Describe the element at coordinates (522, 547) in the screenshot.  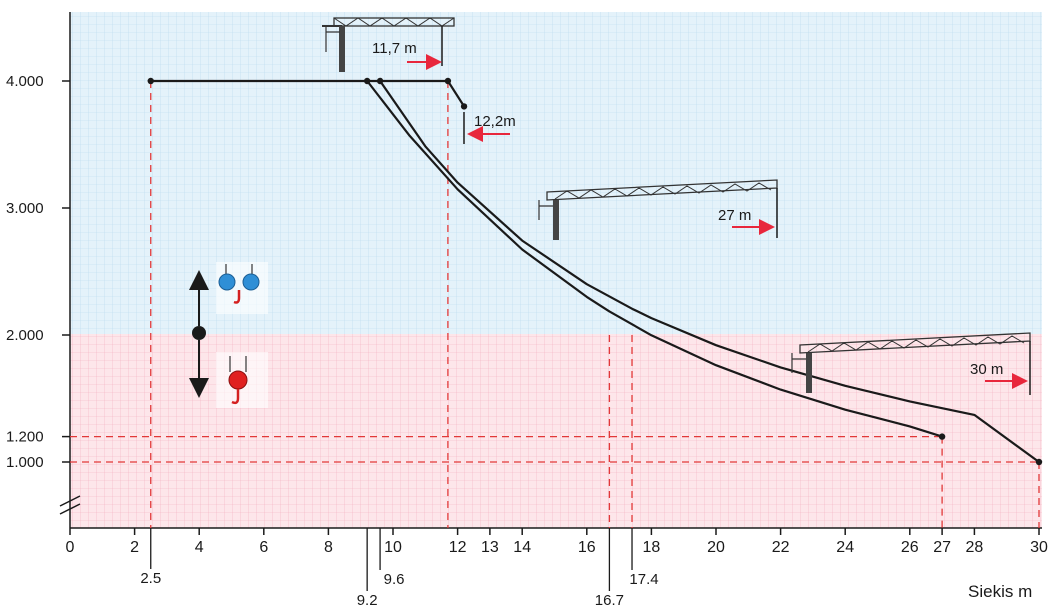
I see `x-tick-label-8: 14` at that location.